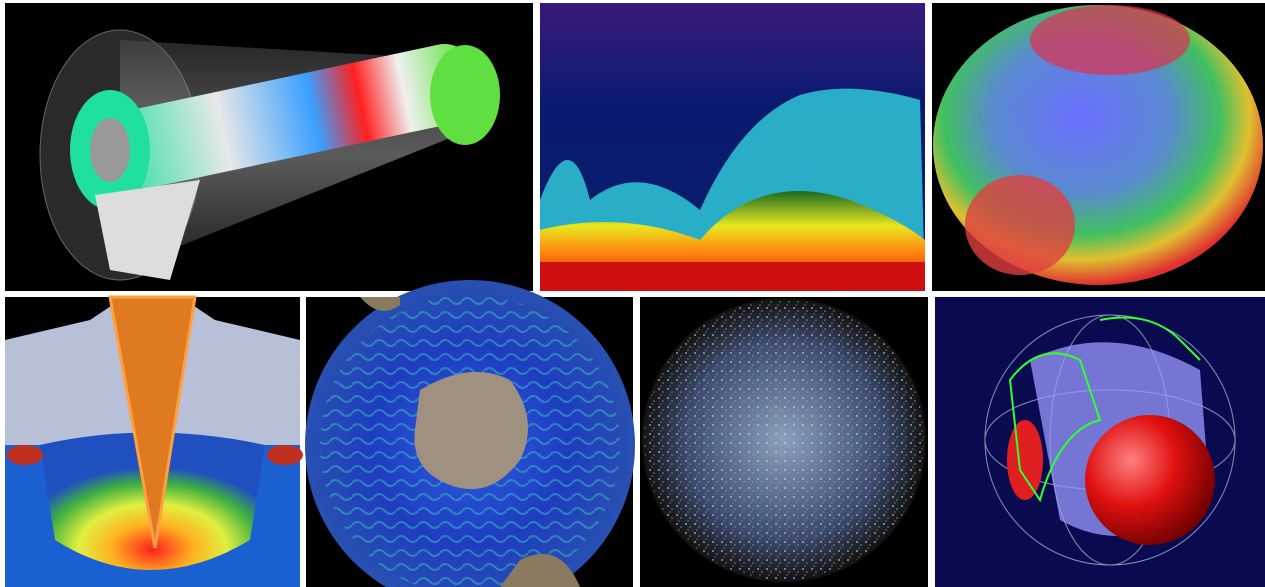 Image resolution: width=1265 pixels, height=587 pixels. I want to click on penetration-panel, so click(154, 441).